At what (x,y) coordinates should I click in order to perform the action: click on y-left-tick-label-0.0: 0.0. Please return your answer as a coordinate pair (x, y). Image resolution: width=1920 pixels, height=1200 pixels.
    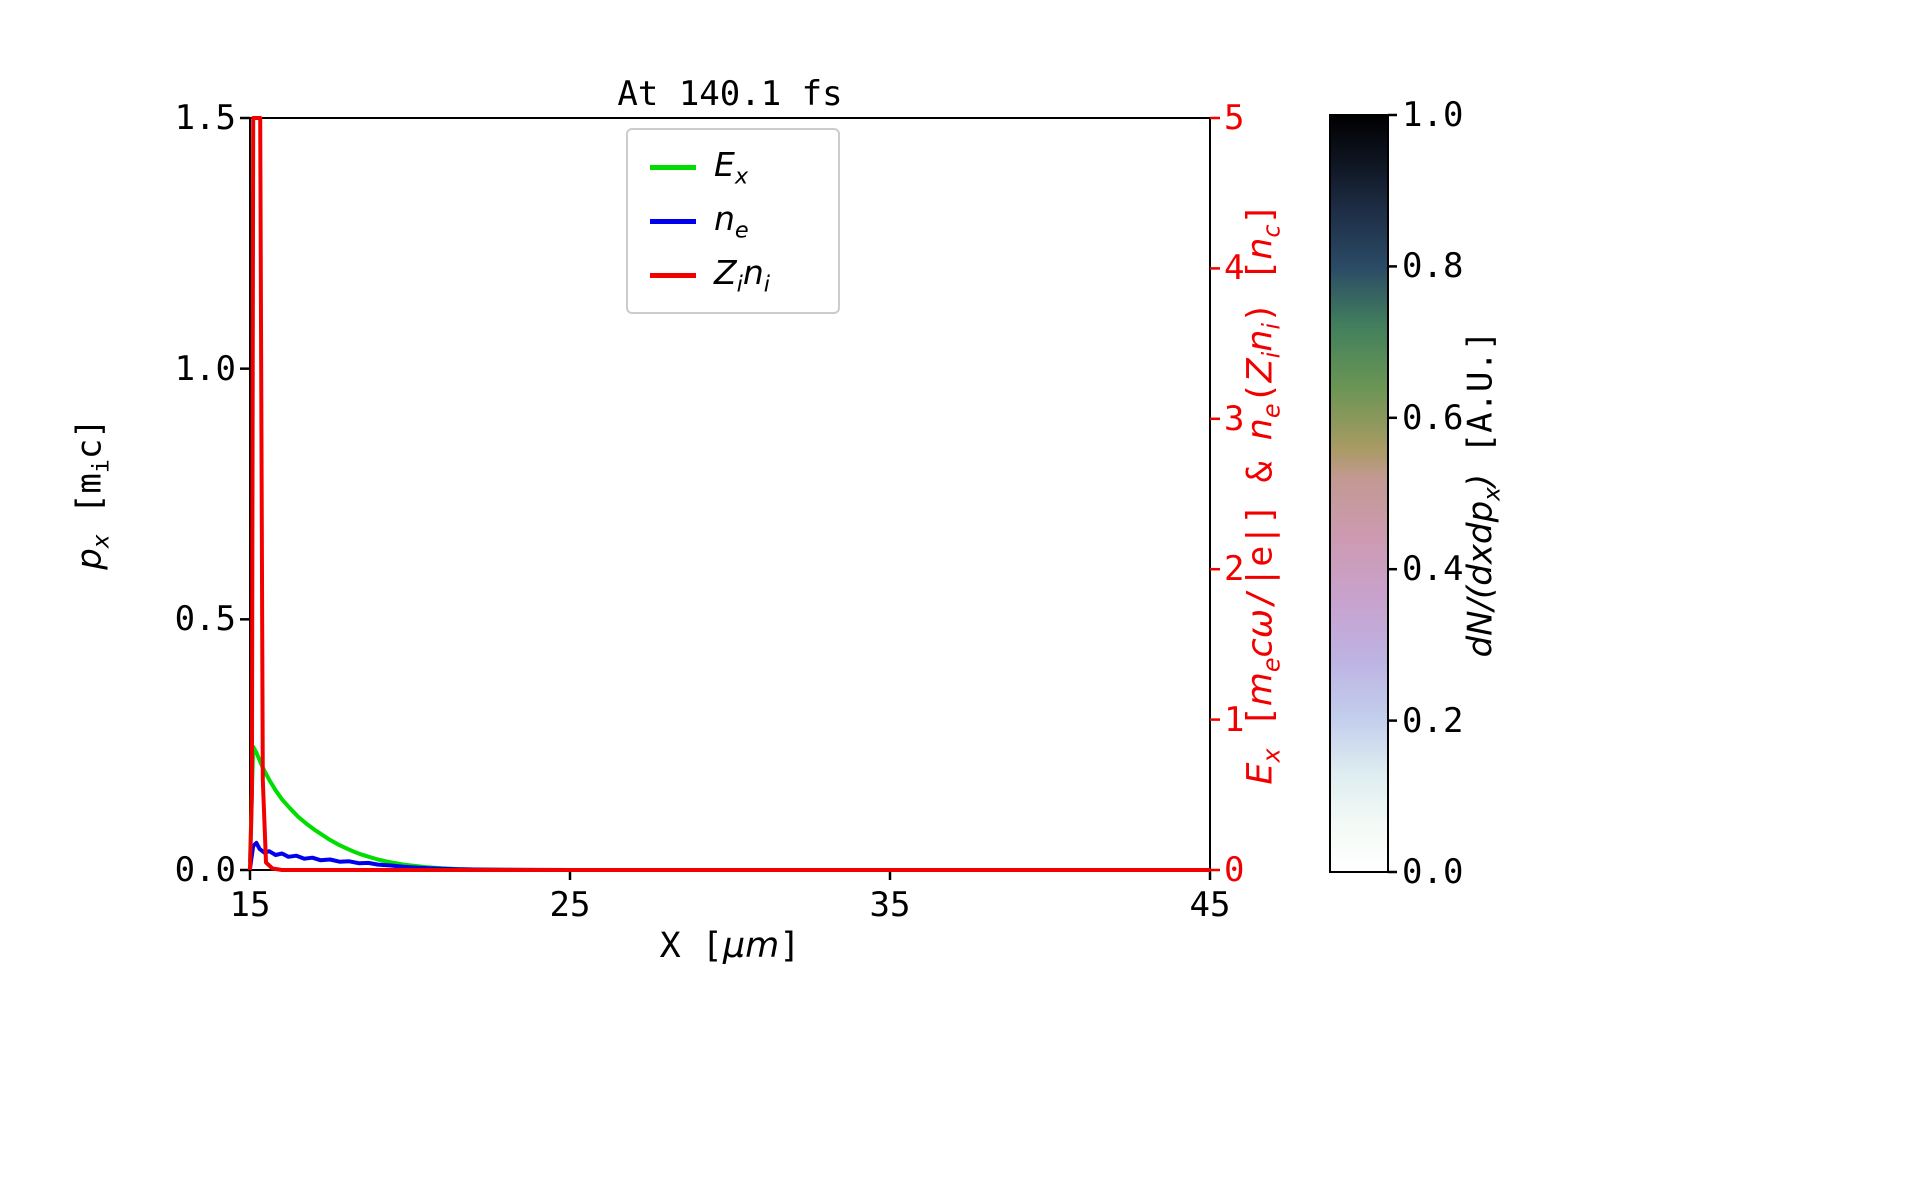
    Looking at the image, I should click on (205, 870).